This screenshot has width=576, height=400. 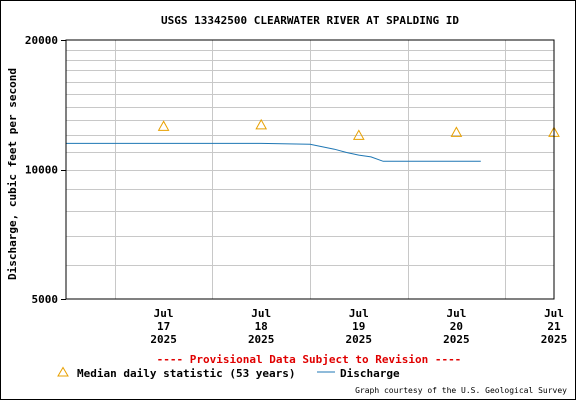 I want to click on x-tick-label: Jul 18 2025, so click(x=261, y=326).